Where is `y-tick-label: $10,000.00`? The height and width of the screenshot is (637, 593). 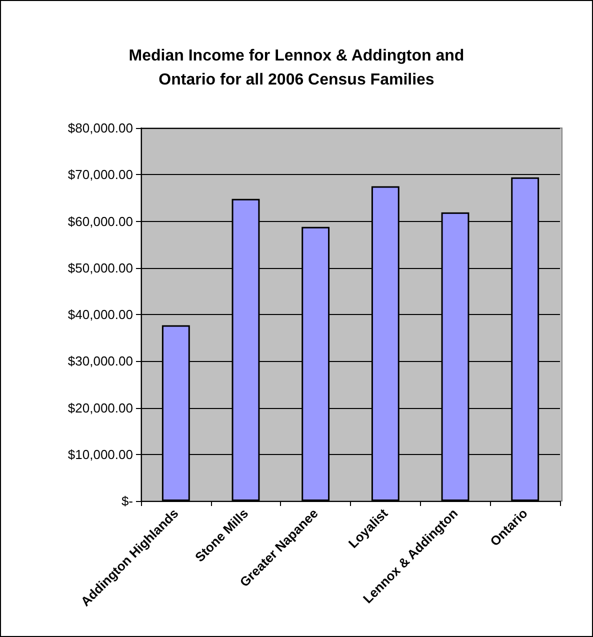
y-tick-label: $10,000.00 is located at coordinates (100, 454).